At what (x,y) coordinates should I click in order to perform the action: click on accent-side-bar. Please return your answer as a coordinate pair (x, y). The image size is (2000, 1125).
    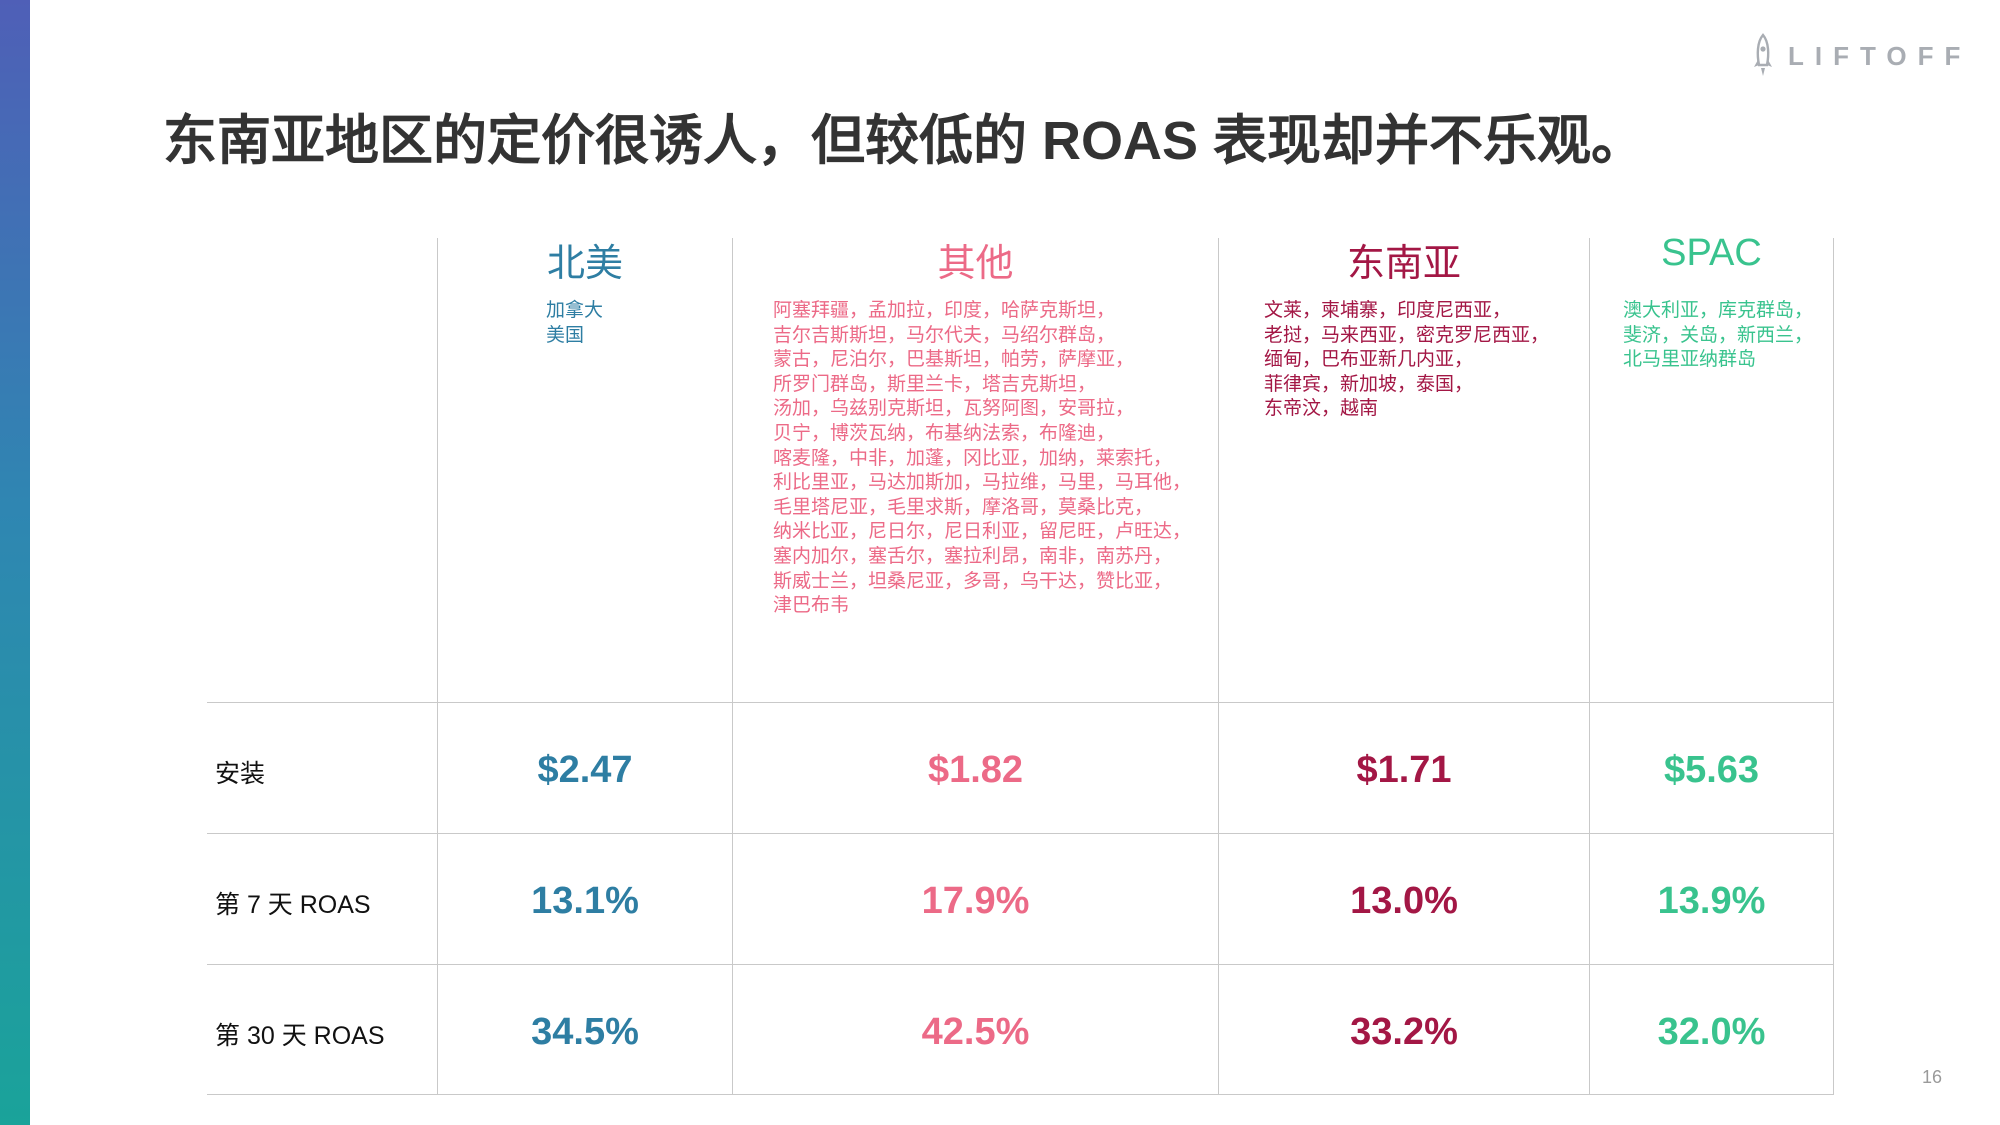
    Looking at the image, I should click on (15, 562).